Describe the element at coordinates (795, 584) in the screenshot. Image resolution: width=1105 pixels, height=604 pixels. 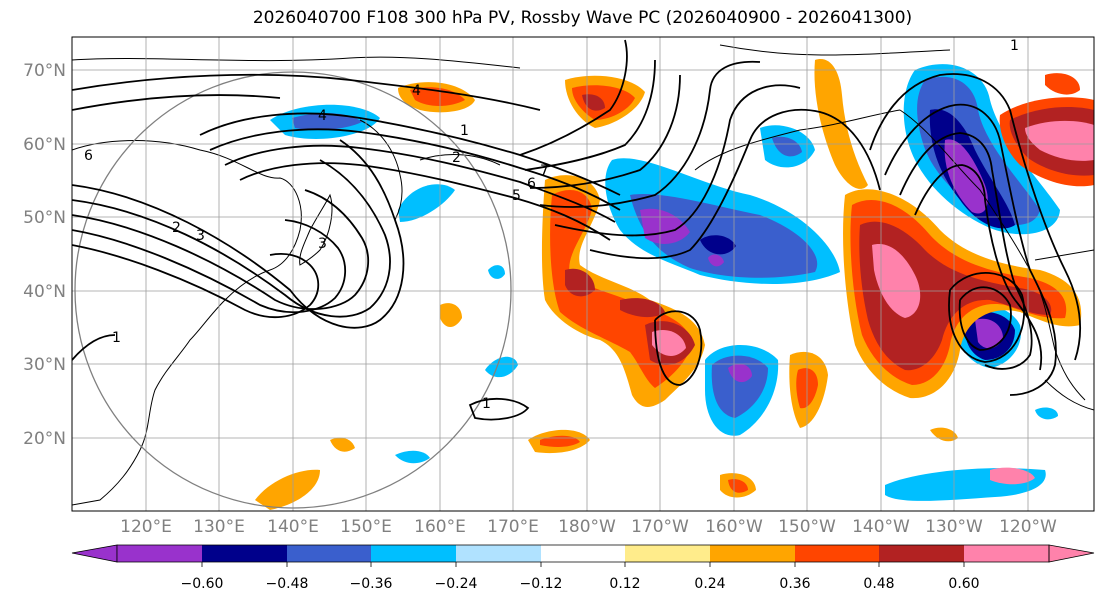
I see `colorbar-tick-label: 0.36` at that location.